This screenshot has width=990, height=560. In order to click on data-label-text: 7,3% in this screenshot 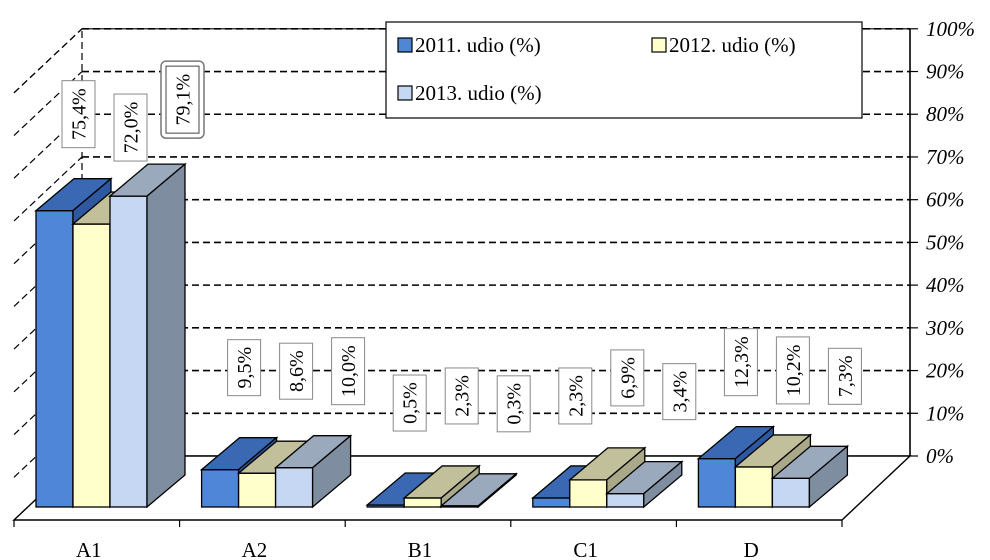, I will do `click(846, 376)`.